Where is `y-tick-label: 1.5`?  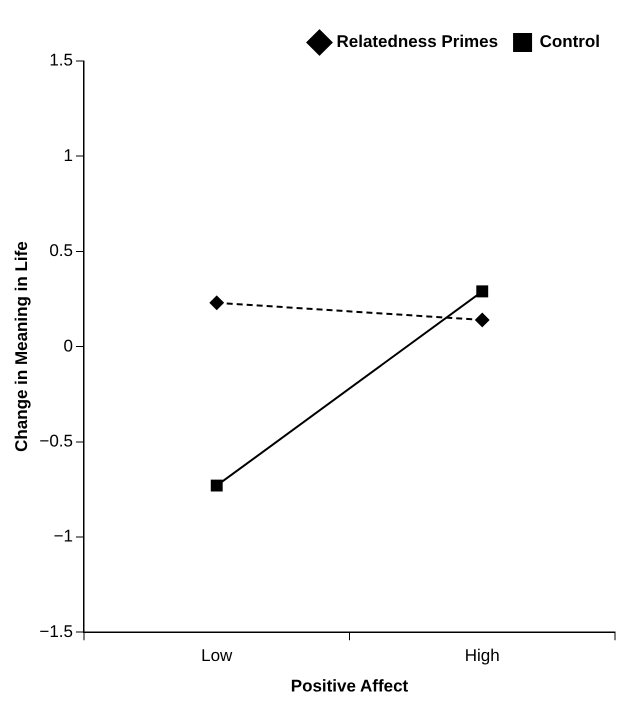
y-tick-label: 1.5 is located at coordinates (61, 60).